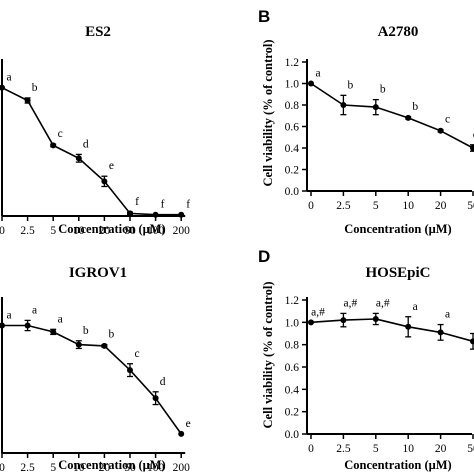 Image resolution: width=474 pixels, height=474 pixels. What do you see at coordinates (292, 128) in the screenshot?
I see `panel-b-y-tick-label: 0.6` at bounding box center [292, 128].